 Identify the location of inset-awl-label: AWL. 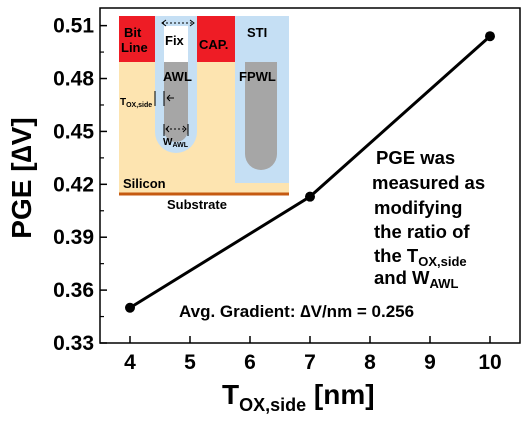
(177, 76).